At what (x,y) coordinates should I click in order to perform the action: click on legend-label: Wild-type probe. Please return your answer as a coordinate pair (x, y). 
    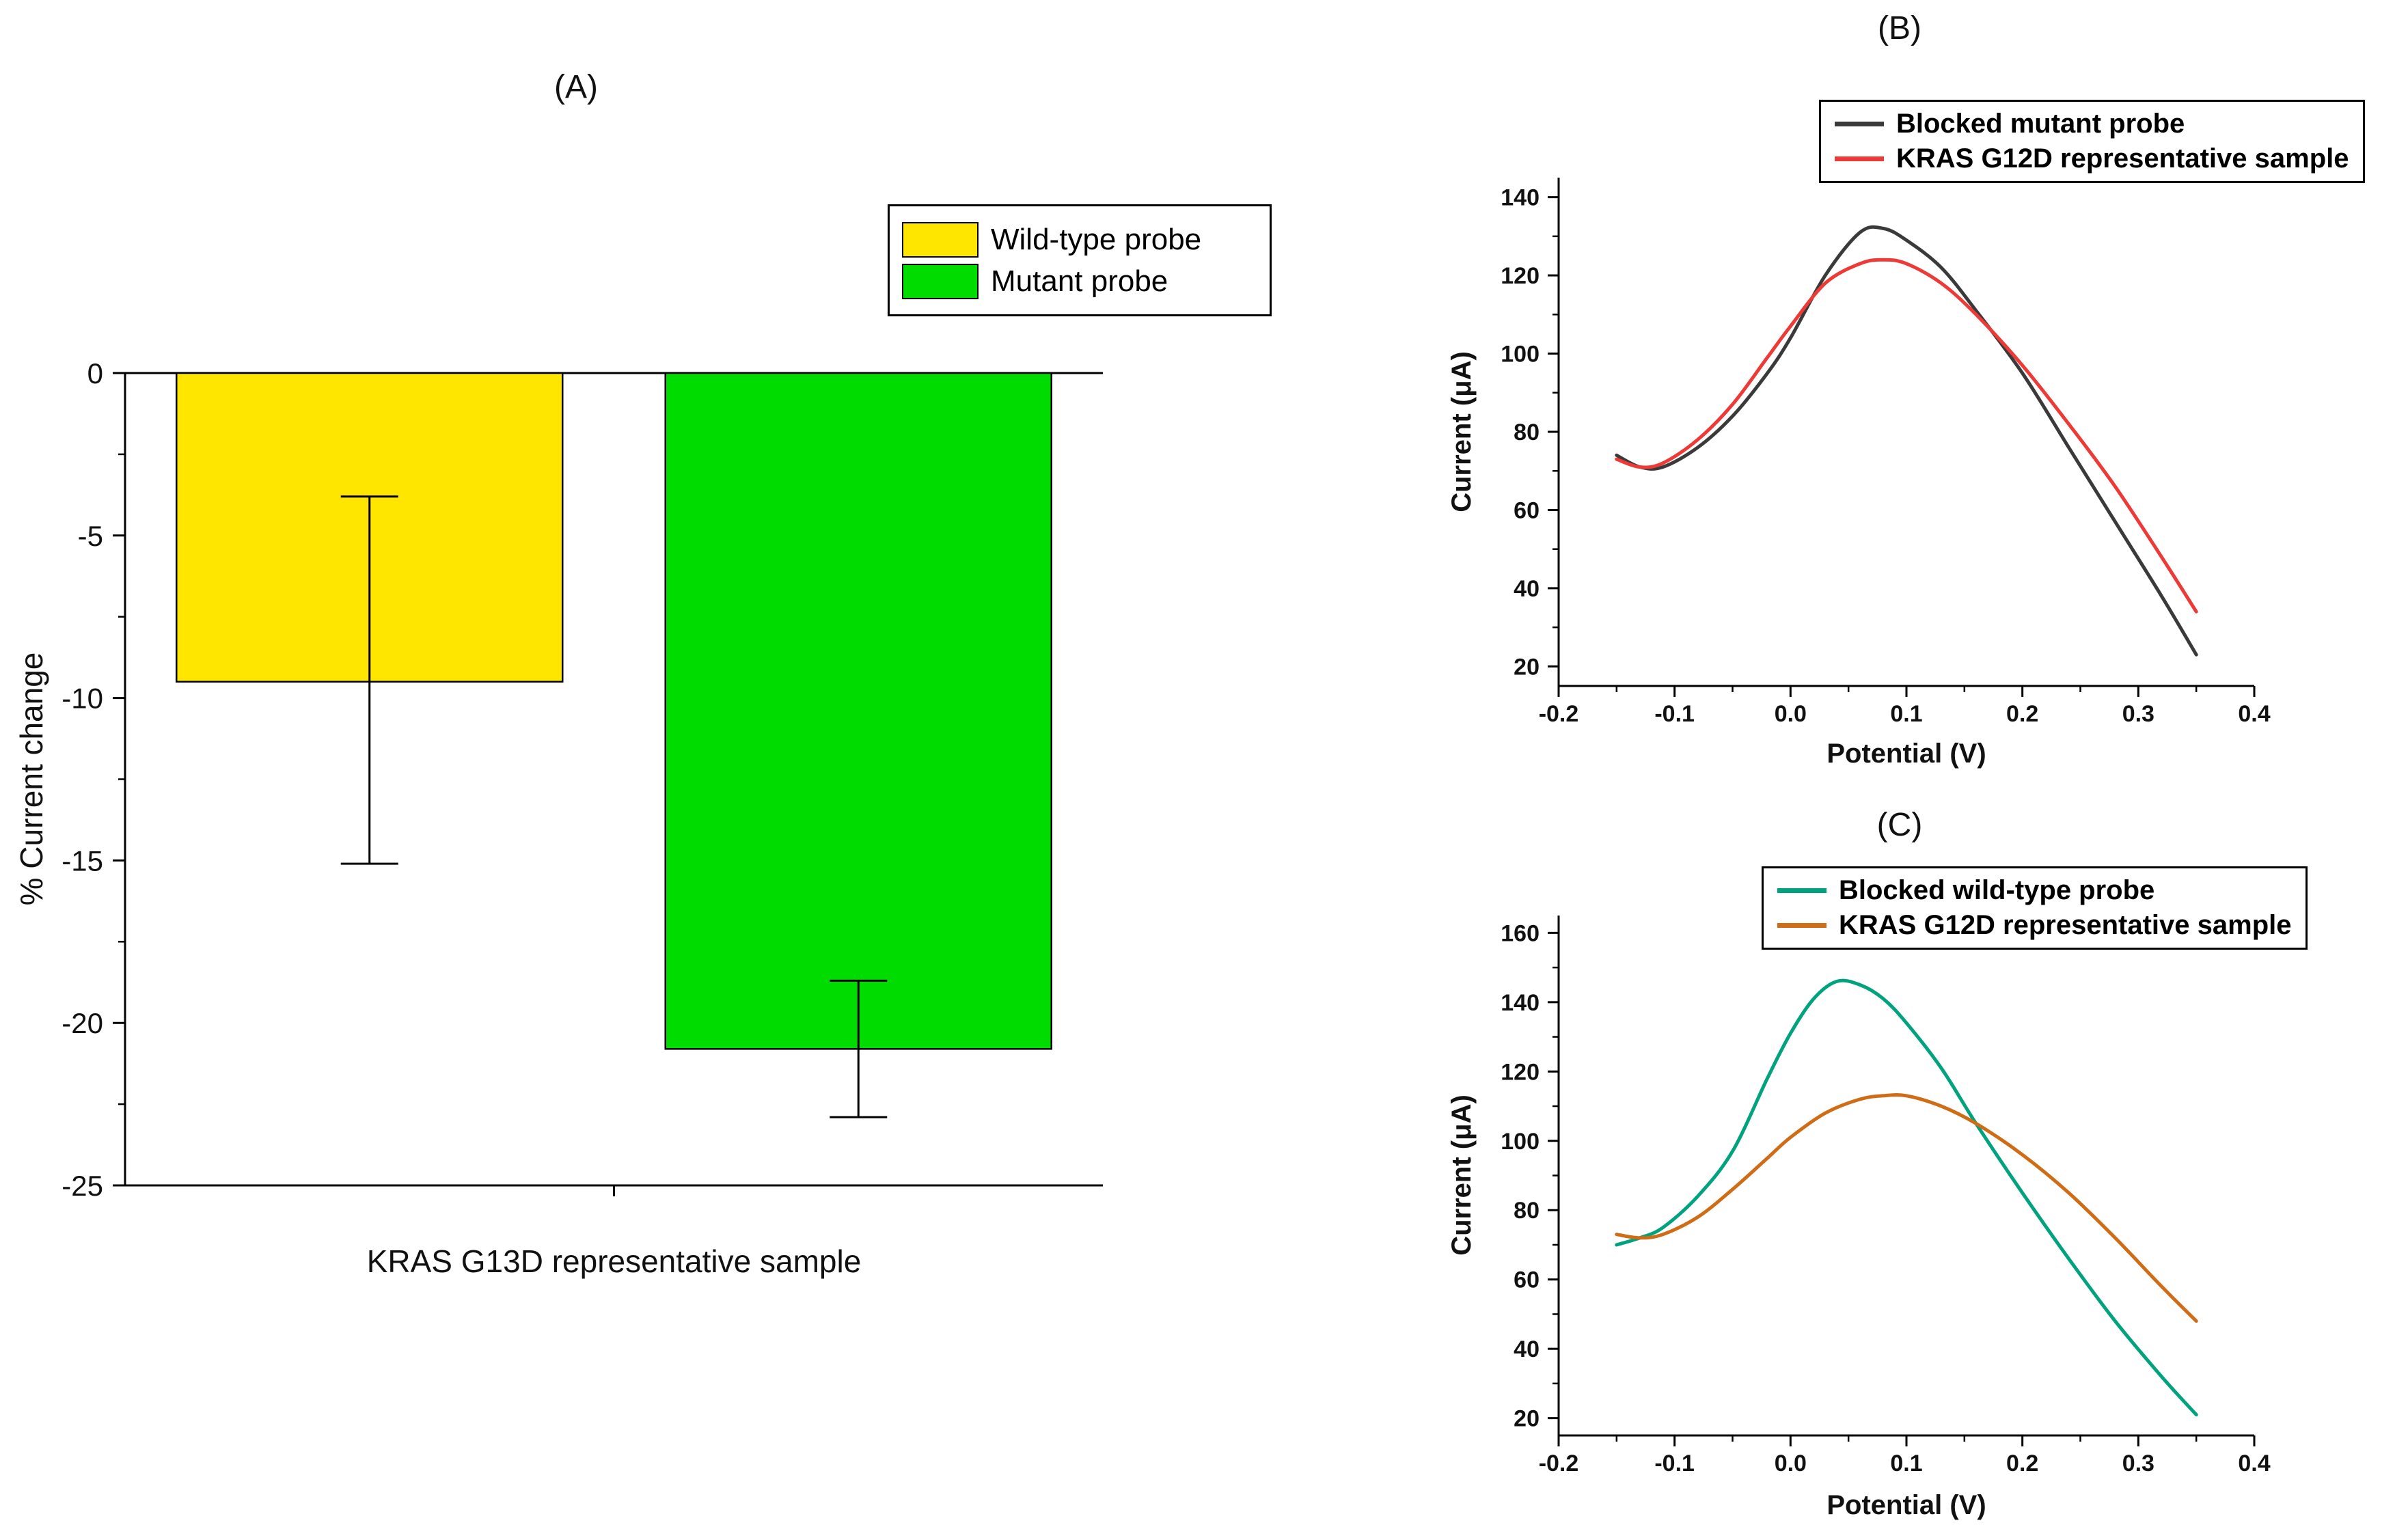
    Looking at the image, I should click on (1097, 239).